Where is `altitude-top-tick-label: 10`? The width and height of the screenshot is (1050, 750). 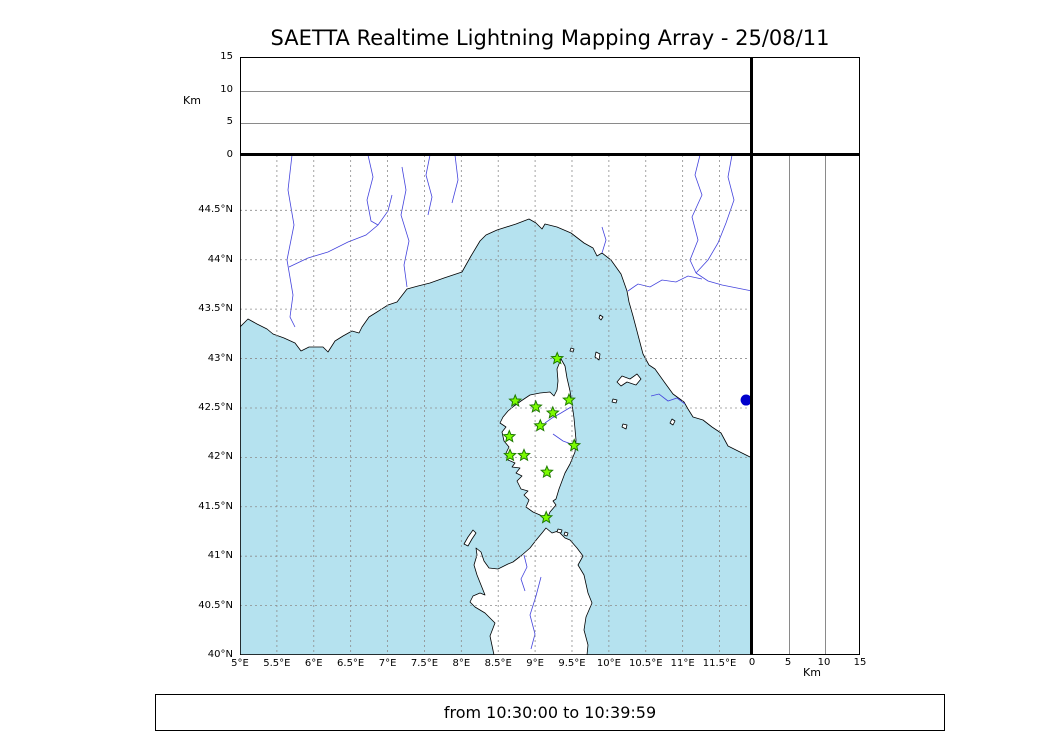
altitude-top-tick-label: 10 is located at coordinates (226, 89).